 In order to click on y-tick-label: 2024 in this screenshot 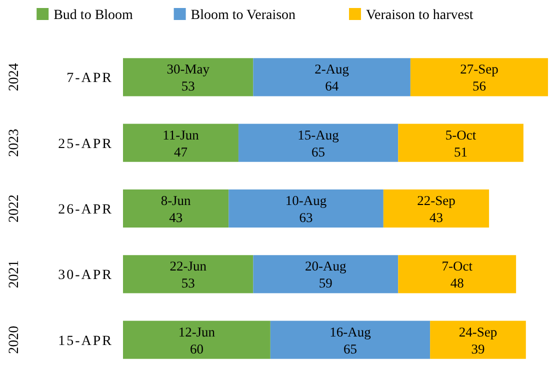, I will do `click(14, 77)`.